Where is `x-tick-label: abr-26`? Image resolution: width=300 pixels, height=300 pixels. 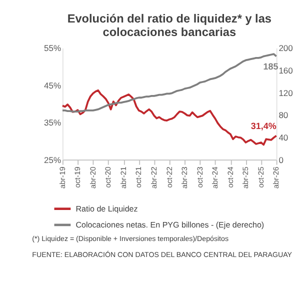
x-tick-label: abr-26 is located at coordinates (276, 177).